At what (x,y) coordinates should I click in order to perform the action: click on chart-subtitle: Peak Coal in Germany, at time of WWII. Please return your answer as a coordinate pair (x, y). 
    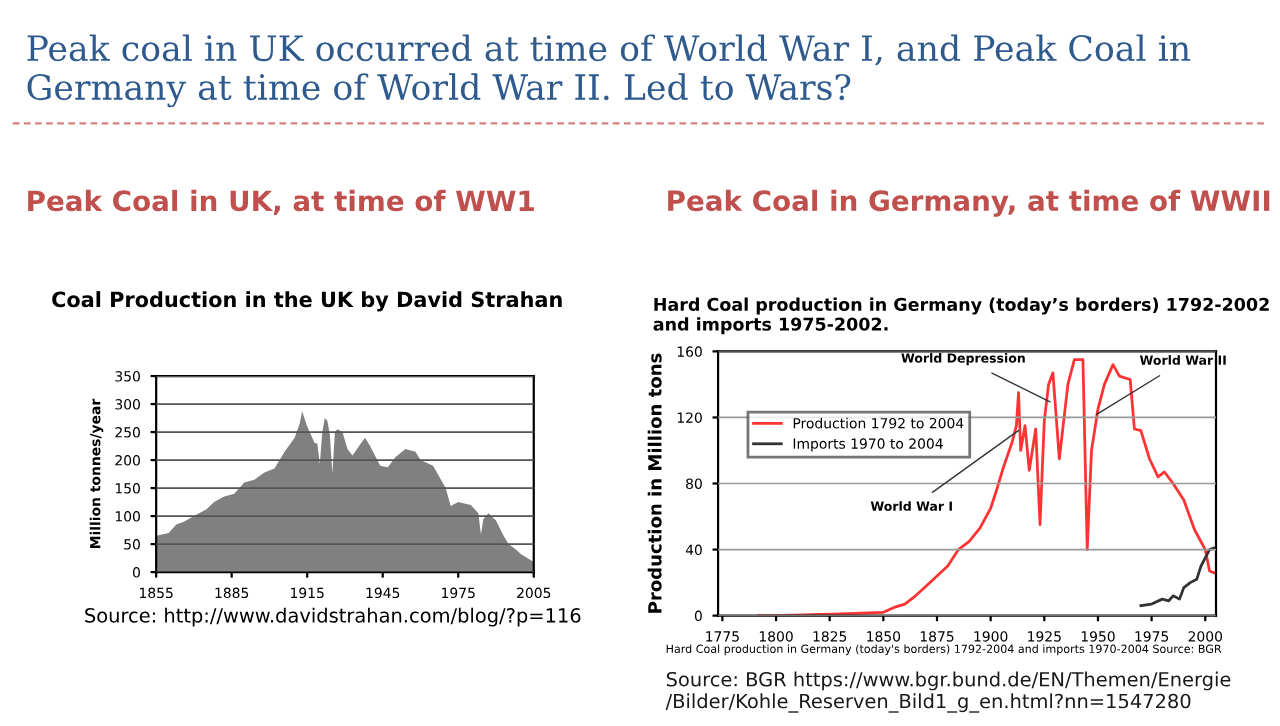
    Looking at the image, I should click on (969, 203).